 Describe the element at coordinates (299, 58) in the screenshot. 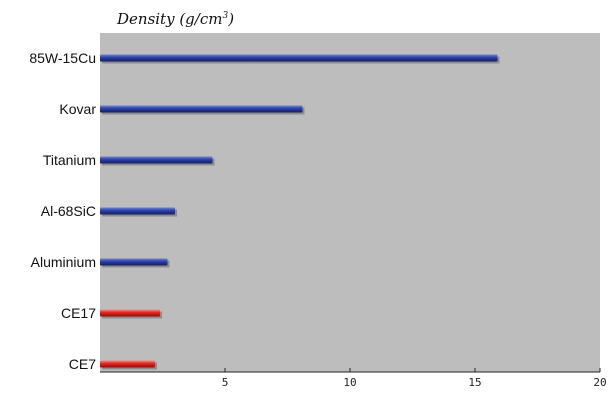

I see `bar-85w-15cu` at that location.